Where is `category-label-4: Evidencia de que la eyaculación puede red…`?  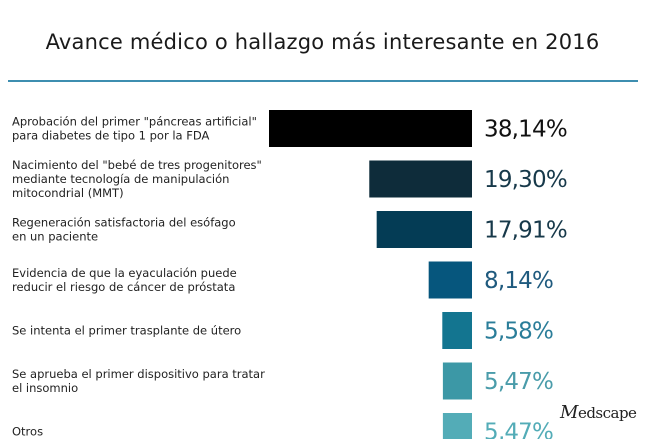 category-label-4: Evidencia de que la eyaculación puede red… is located at coordinates (124, 280).